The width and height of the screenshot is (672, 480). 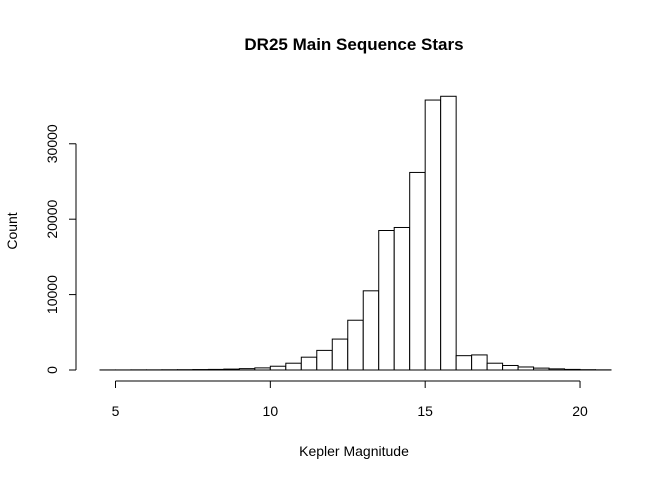 What do you see at coordinates (52, 143) in the screenshot?
I see `y-tick-label: 30000` at bounding box center [52, 143].